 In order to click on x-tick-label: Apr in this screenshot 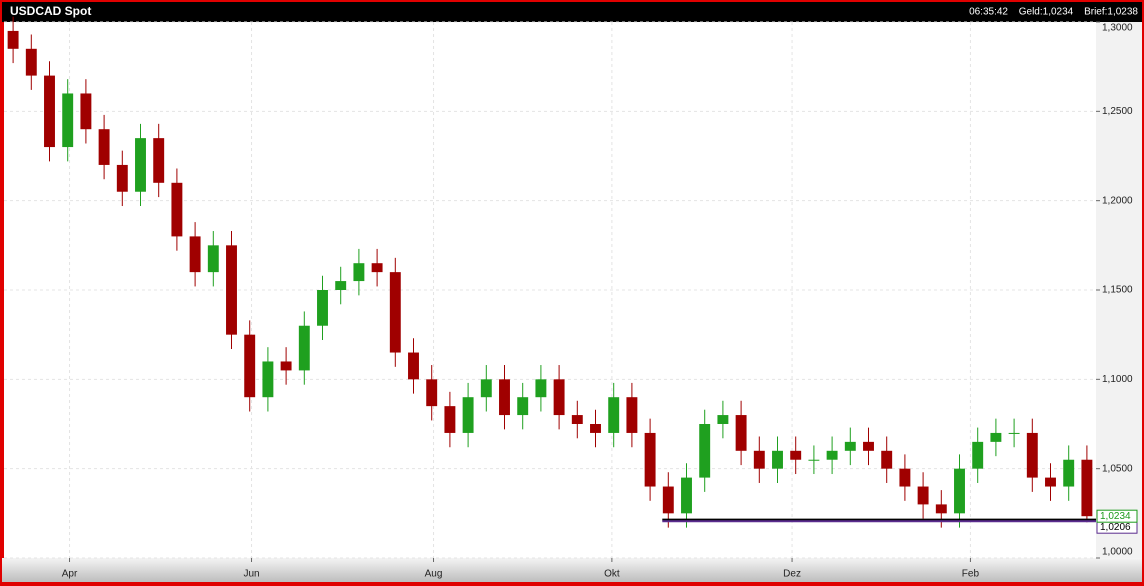, I will do `click(70, 574)`.